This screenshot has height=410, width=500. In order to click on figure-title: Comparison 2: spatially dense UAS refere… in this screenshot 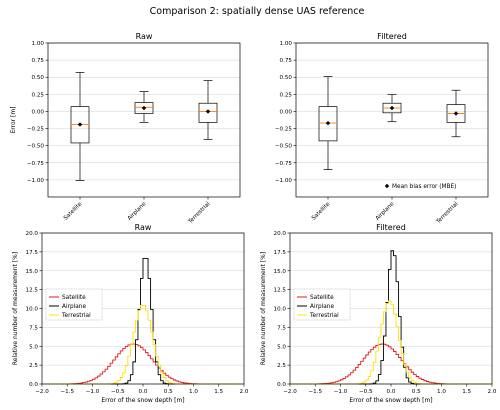, I will do `click(257, 11)`.